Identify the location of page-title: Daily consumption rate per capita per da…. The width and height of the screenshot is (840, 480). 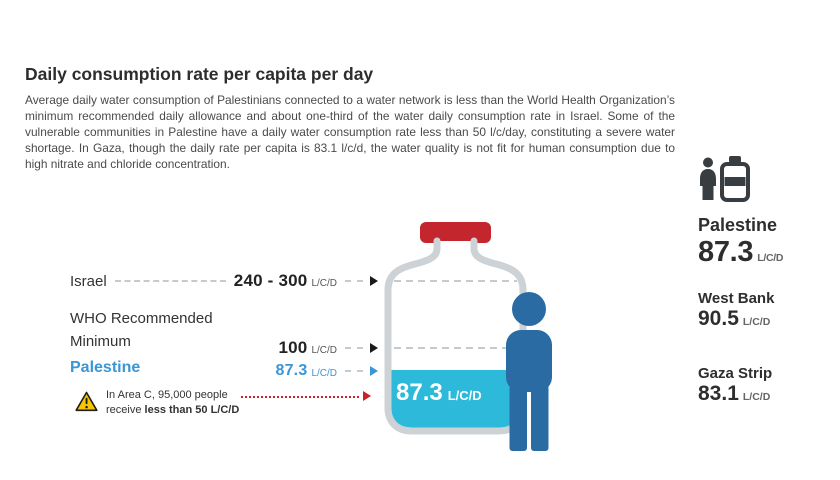
(199, 74).